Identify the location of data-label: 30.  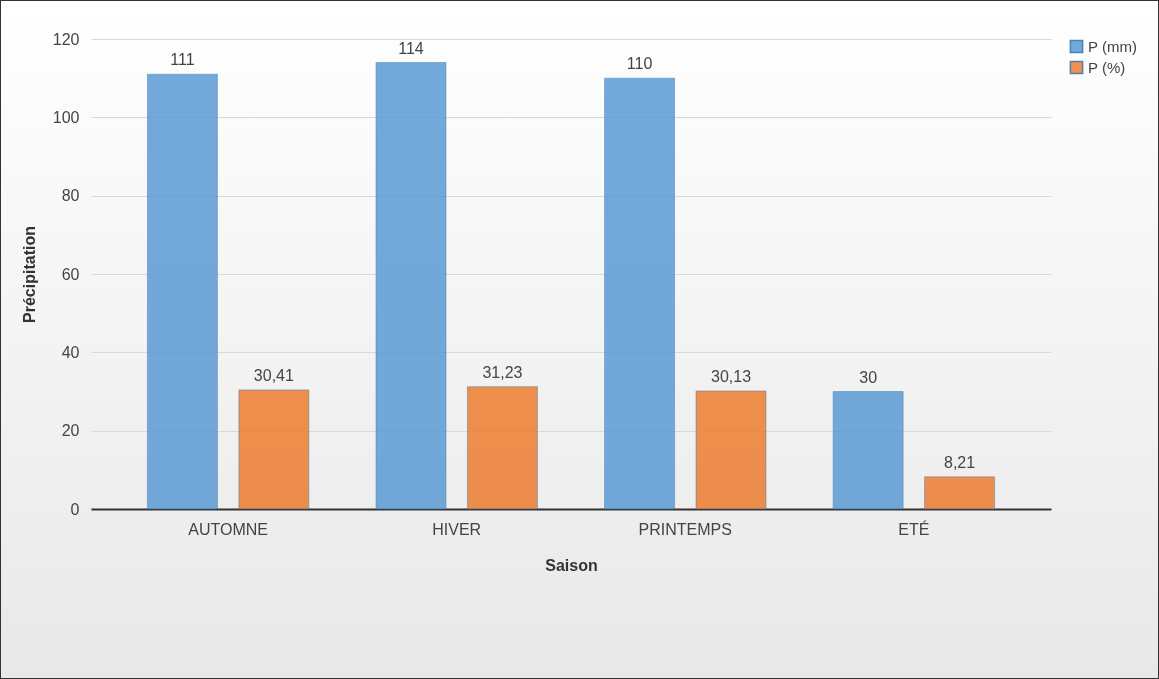
(868, 377).